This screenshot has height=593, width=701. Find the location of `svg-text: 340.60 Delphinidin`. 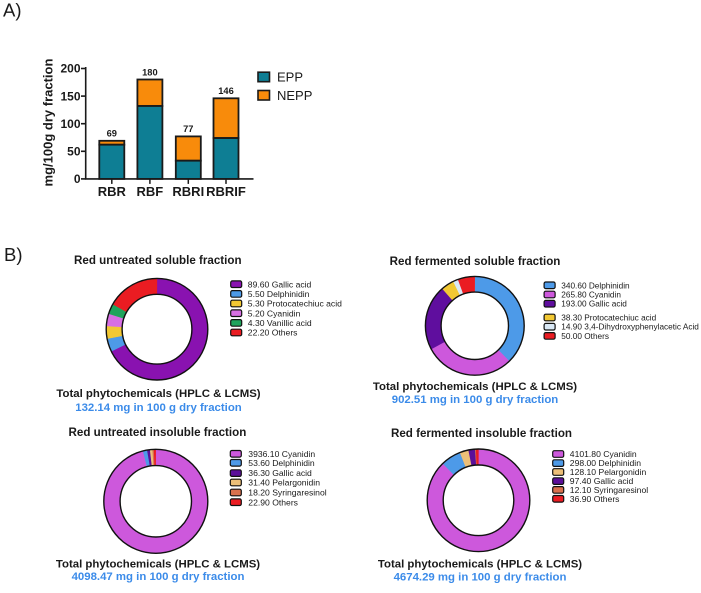

svg-text: 340.60 Delphinidin is located at coordinates (595, 285).